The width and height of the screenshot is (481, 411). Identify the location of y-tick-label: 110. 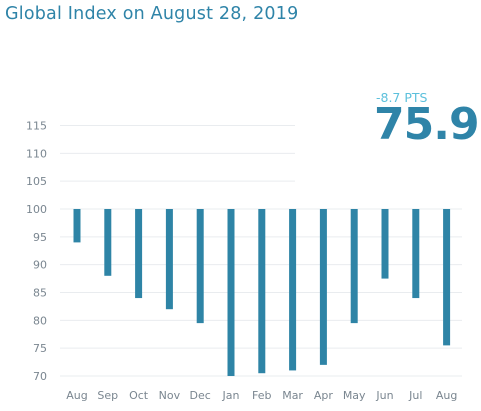
(36, 153).